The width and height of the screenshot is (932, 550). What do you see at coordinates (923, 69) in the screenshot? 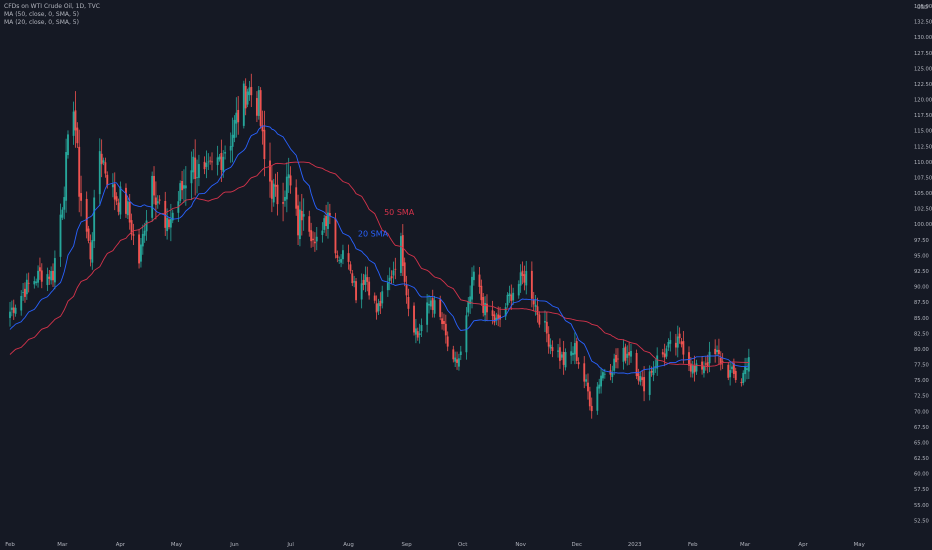
I see `price-tick-label: 125.00` at bounding box center [923, 69].